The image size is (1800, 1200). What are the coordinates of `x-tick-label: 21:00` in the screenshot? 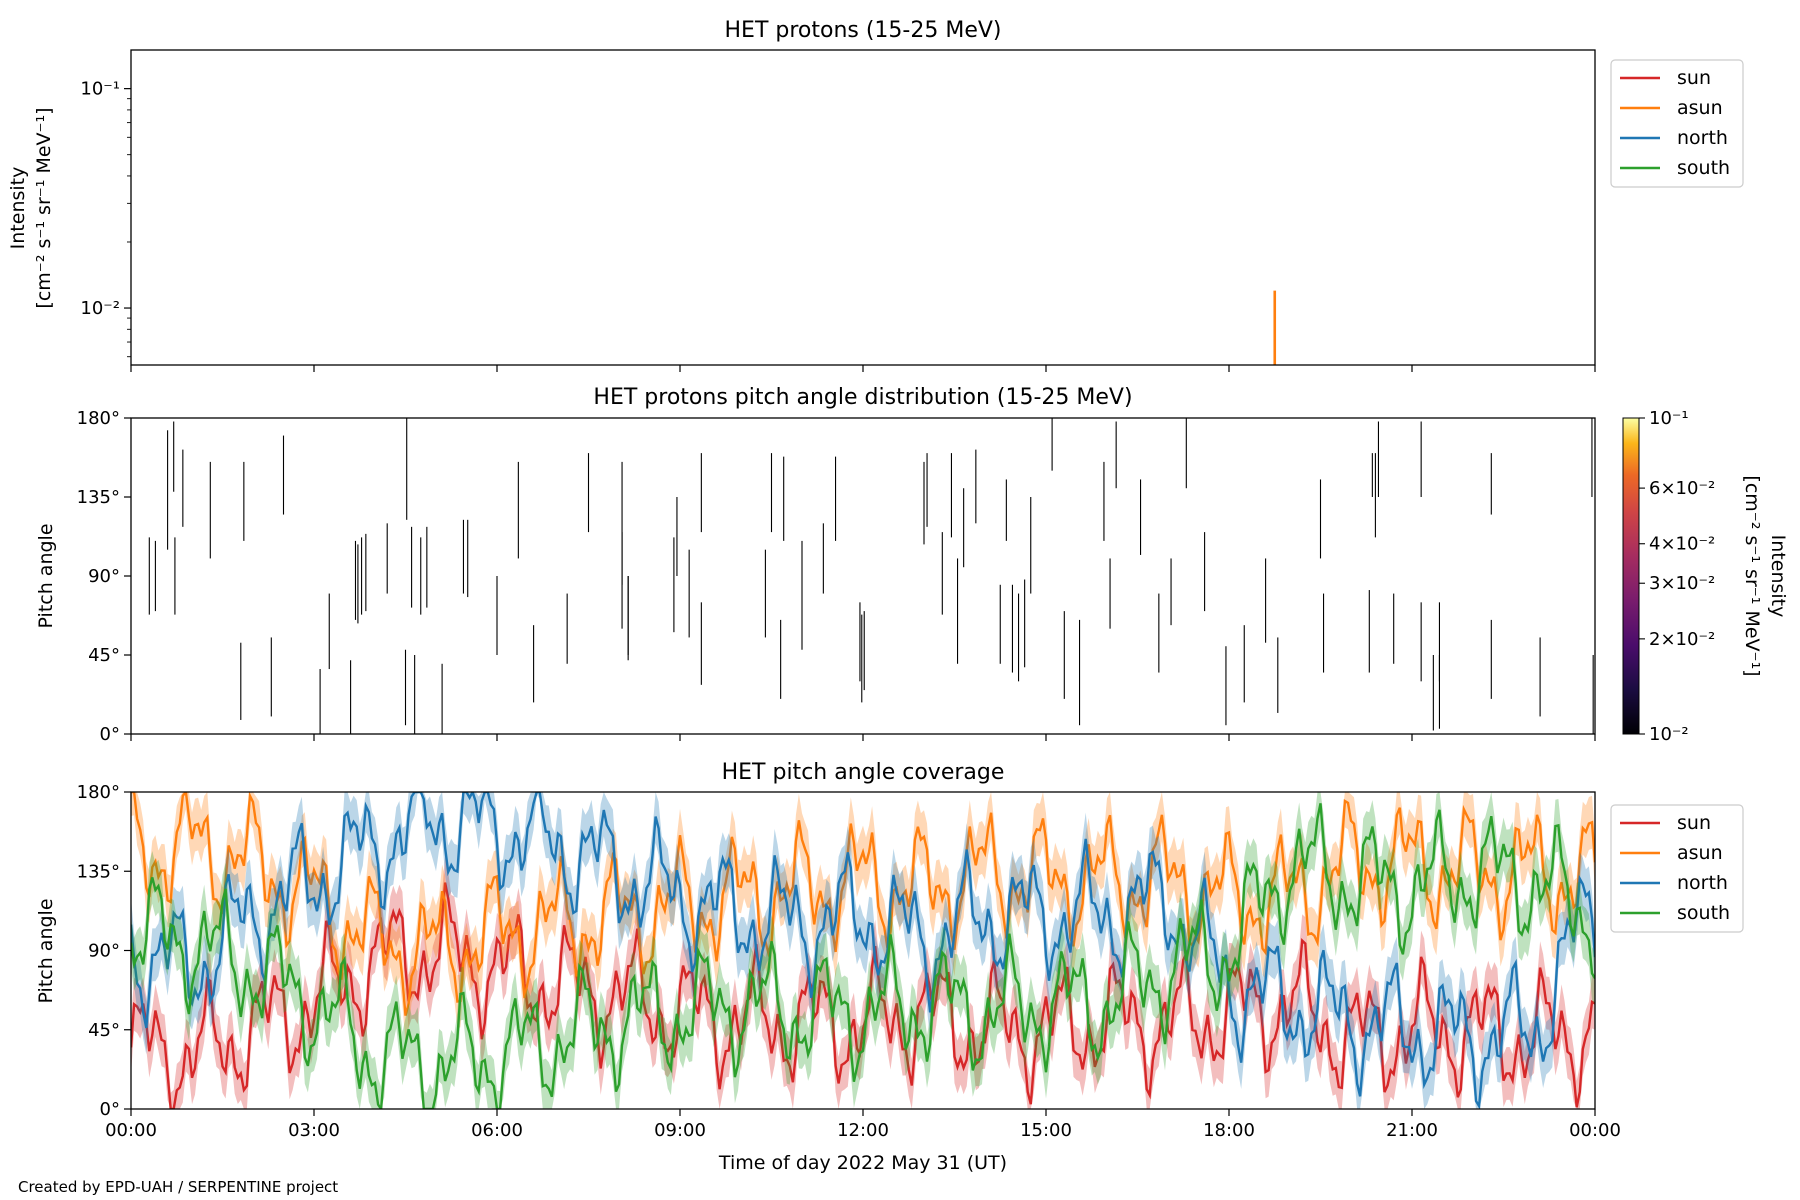 It's located at (1412, 1130).